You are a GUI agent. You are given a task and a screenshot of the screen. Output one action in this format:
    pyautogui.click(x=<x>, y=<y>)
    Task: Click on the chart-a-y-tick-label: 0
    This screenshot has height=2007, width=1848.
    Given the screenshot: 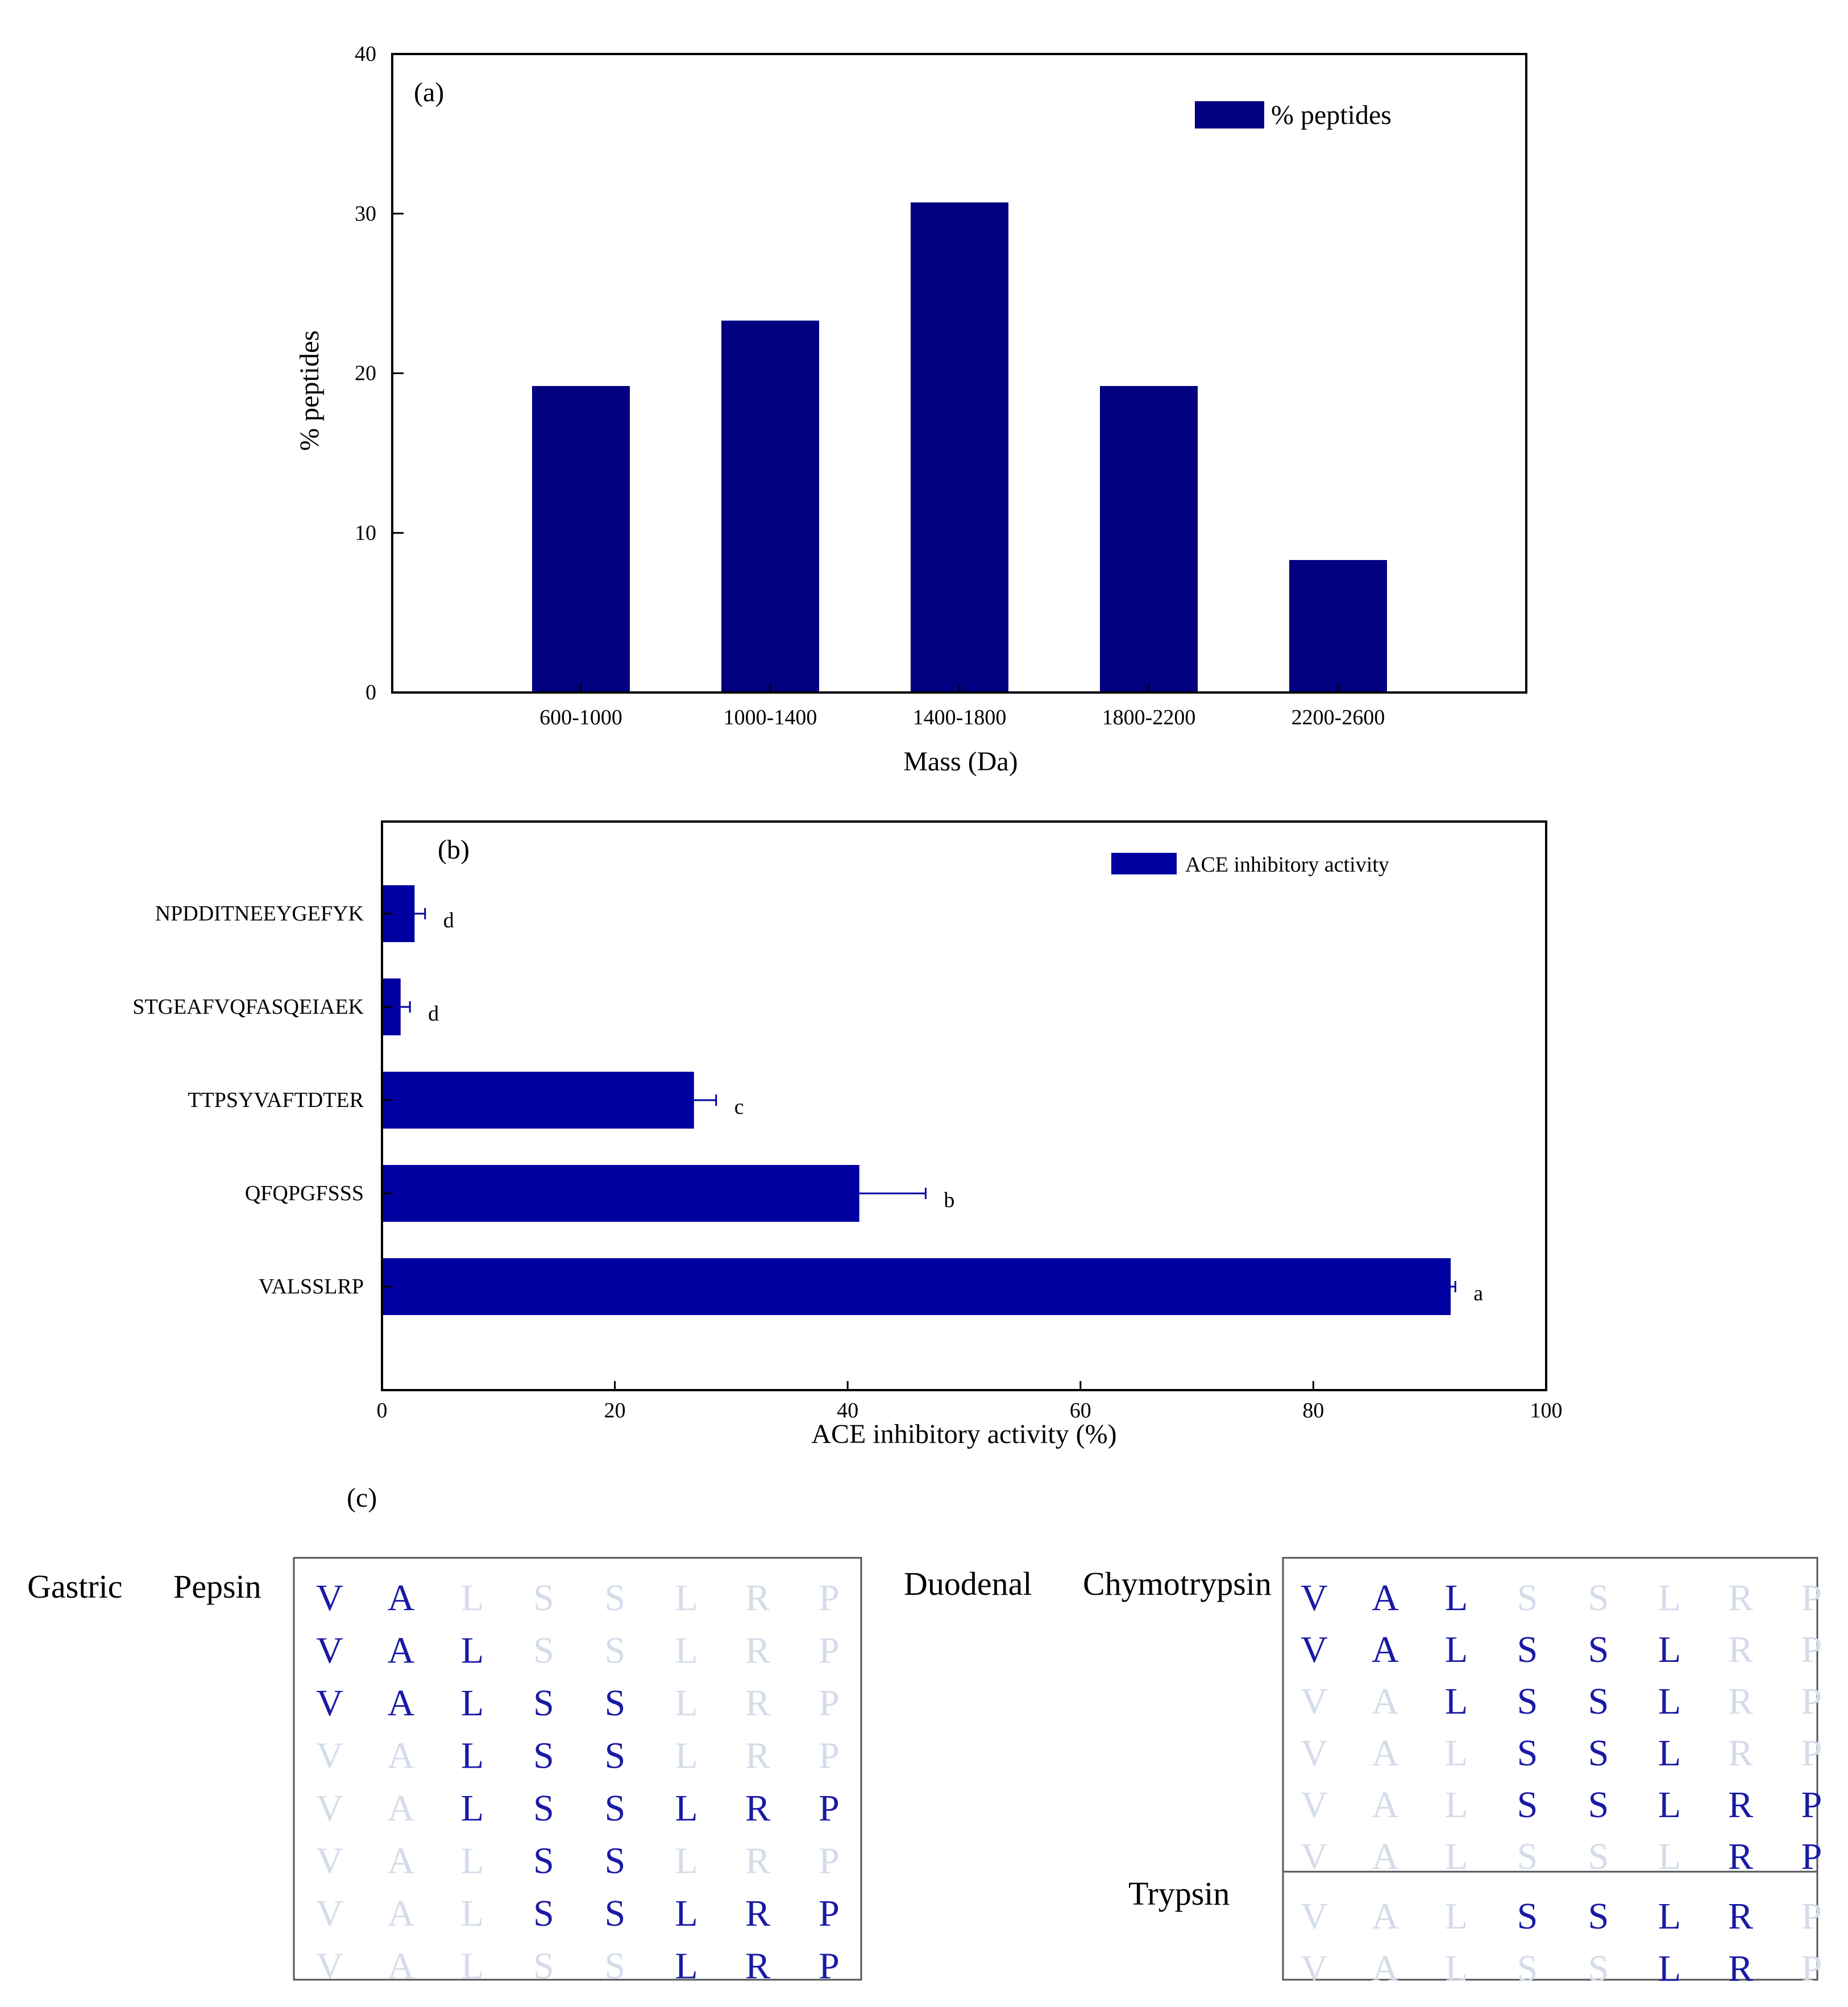 What is the action you would take?
    pyautogui.click(x=371, y=692)
    